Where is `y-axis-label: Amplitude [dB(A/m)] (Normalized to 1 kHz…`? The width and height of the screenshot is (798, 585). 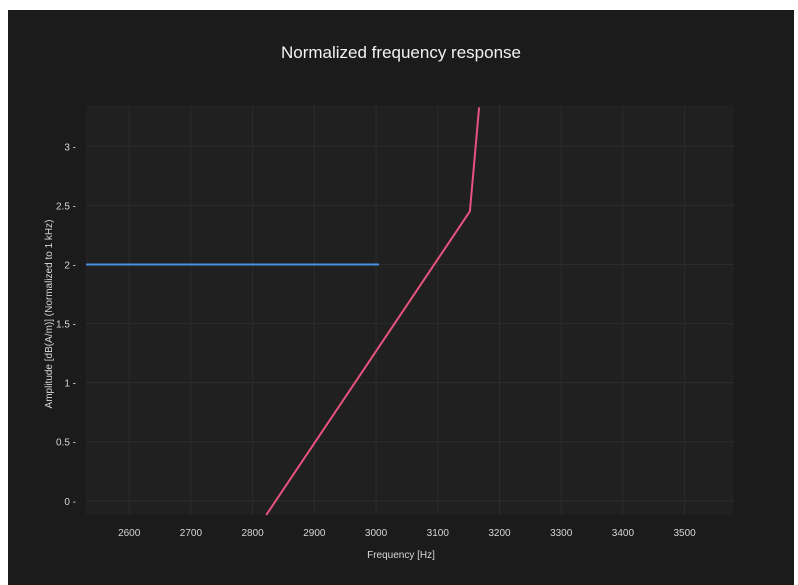 y-axis-label: Amplitude [dB(A/m)] (Normalized to 1 kHz… is located at coordinates (49, 314).